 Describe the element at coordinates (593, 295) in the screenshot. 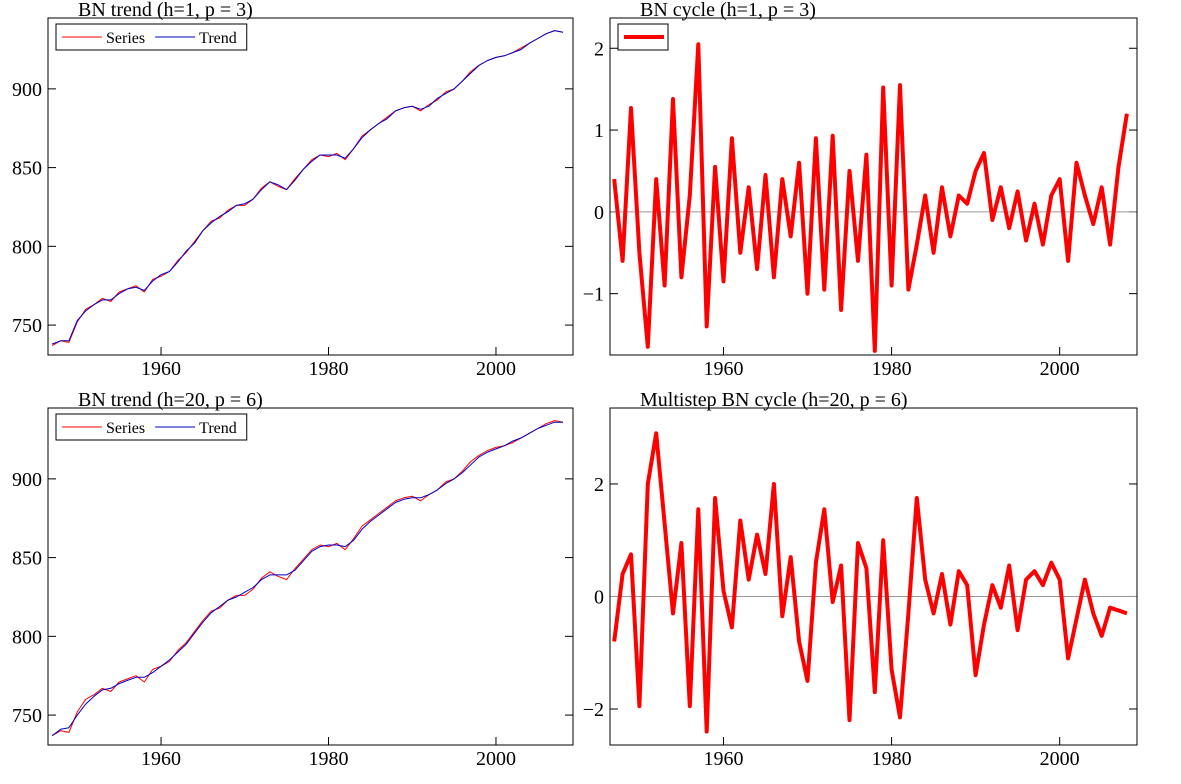

I see `y-tick-label: −1` at that location.